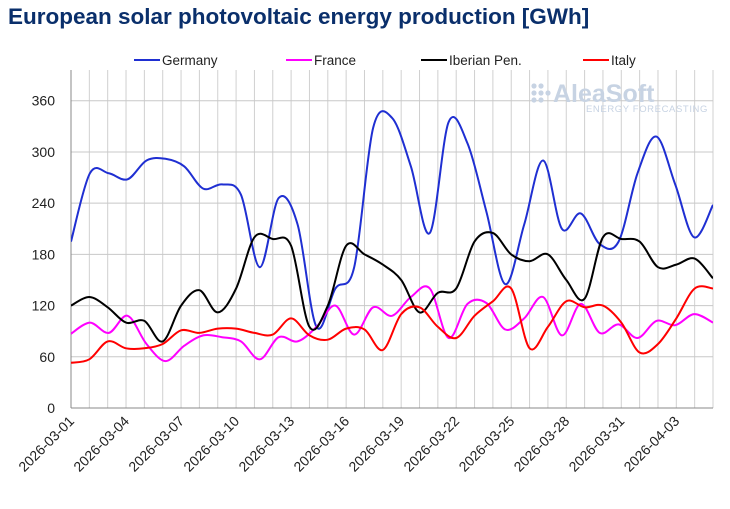  Describe the element at coordinates (47, 357) in the screenshot. I see `y-tick-label: 60` at that location.